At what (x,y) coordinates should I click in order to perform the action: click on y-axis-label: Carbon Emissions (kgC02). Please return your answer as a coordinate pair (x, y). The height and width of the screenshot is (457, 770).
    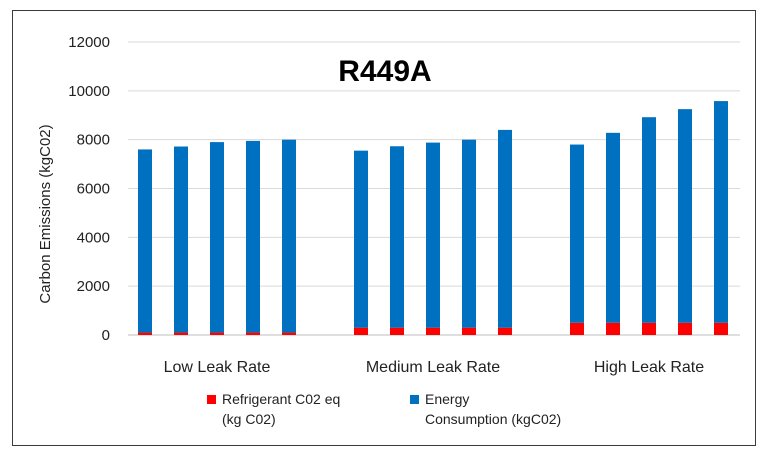
    Looking at the image, I should click on (45, 213).